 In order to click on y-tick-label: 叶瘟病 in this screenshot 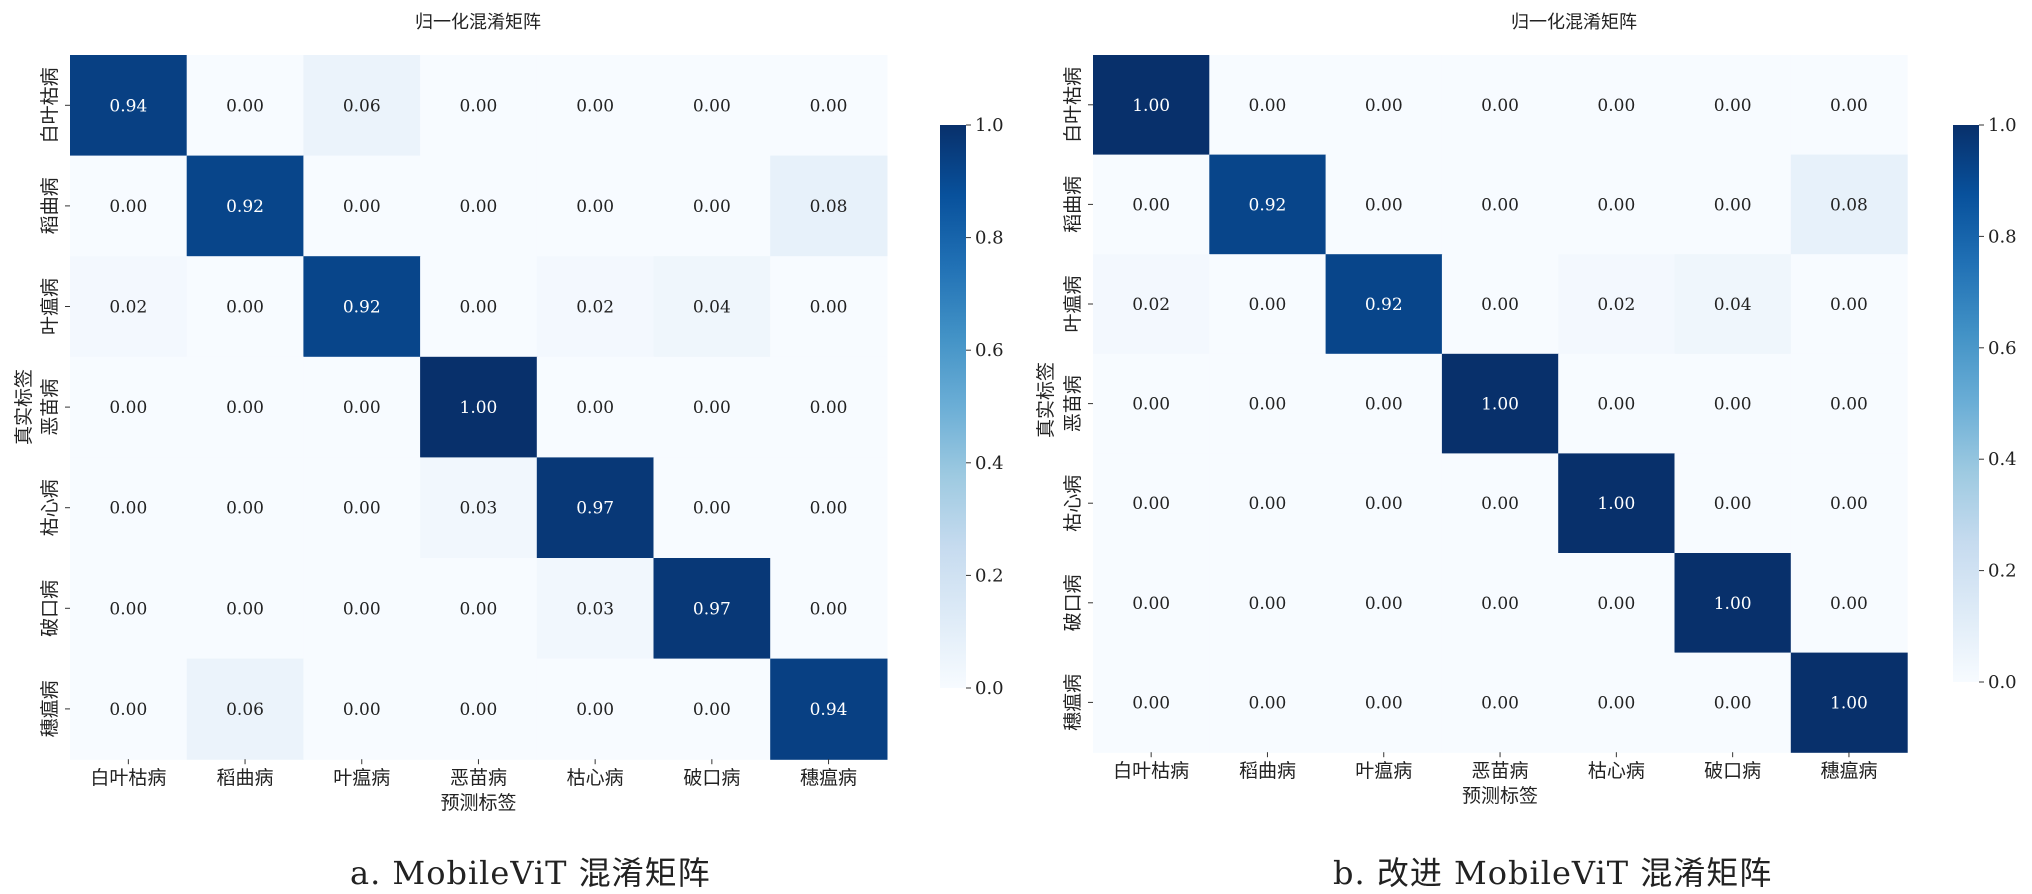, I will do `click(50, 306)`.